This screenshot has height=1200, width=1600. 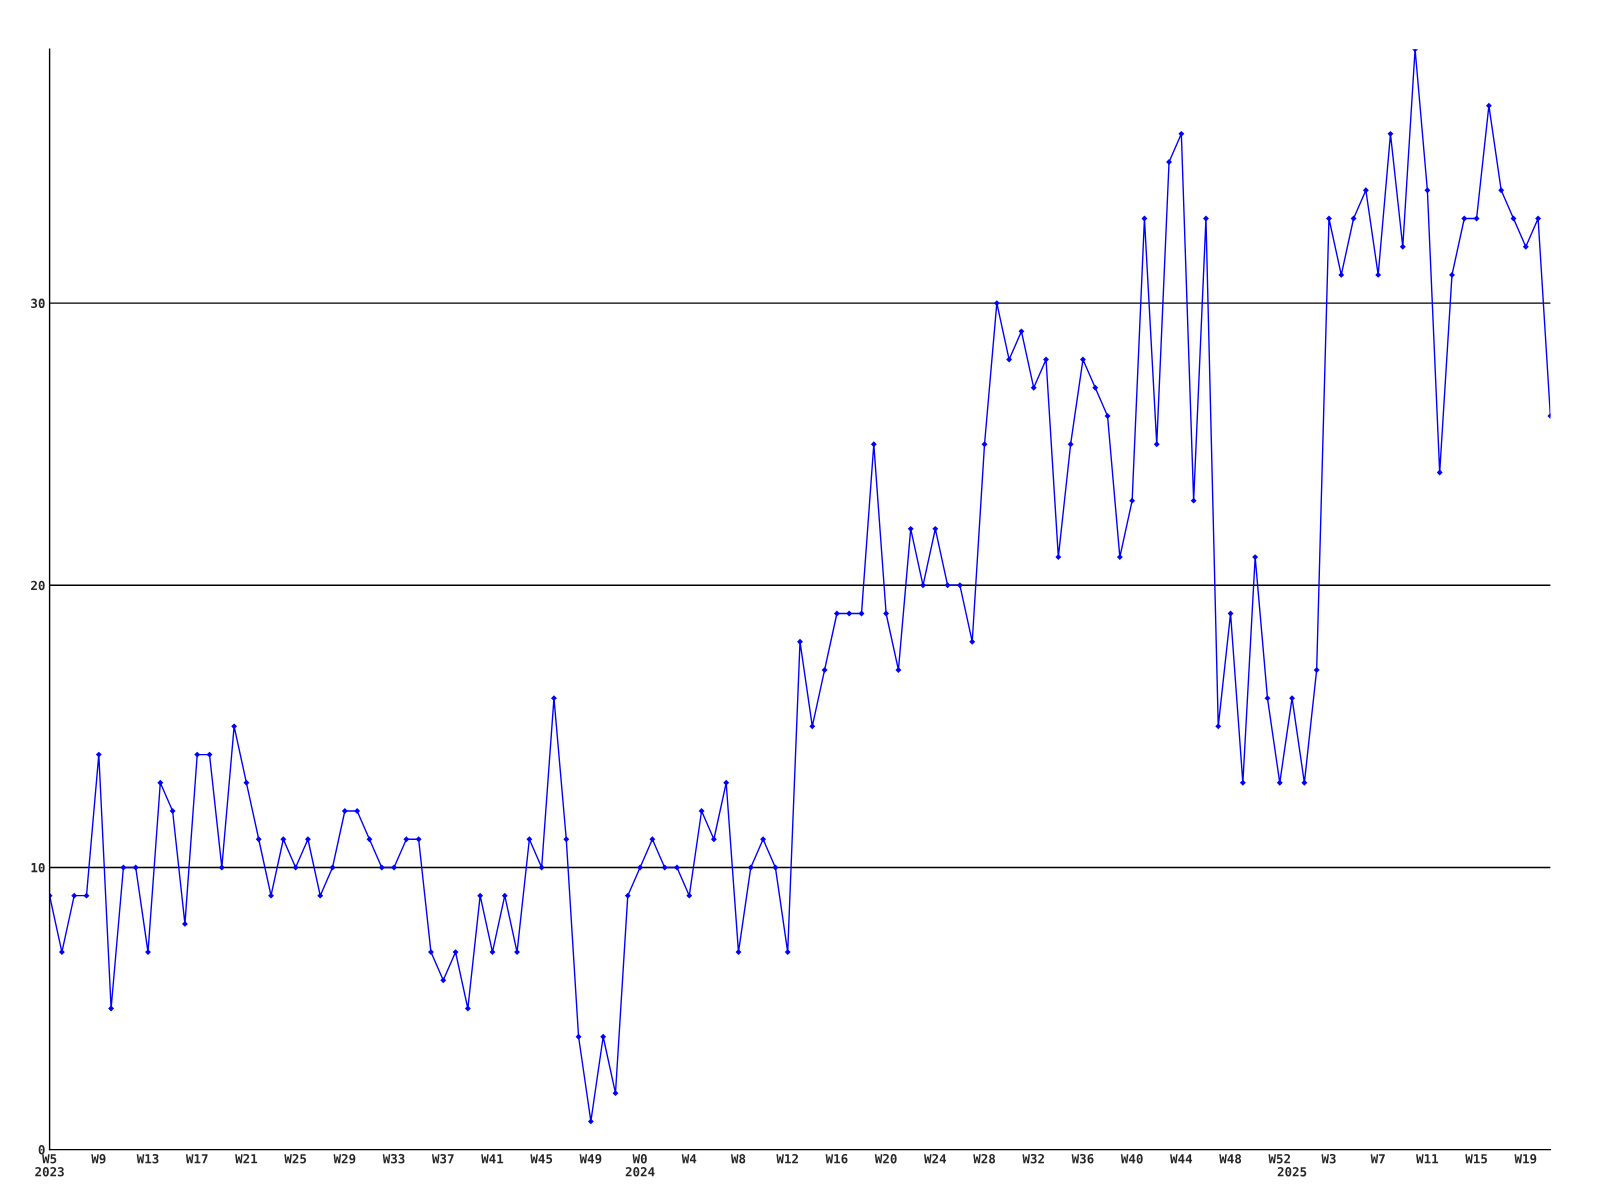 I want to click on x-tick-label: W52, so click(x=1279, y=1158).